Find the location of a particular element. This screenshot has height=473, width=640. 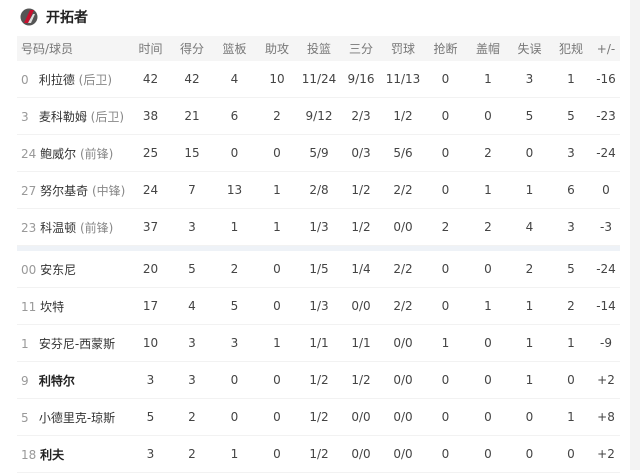

player-name: 安东尼 is located at coordinates (58, 269).